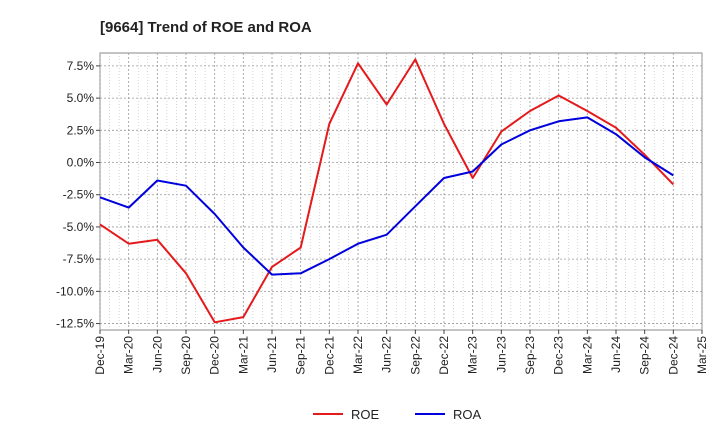 This screenshot has height=440, width=720. What do you see at coordinates (301, 355) in the screenshot?
I see `x-tick-label: Sep-21` at bounding box center [301, 355].